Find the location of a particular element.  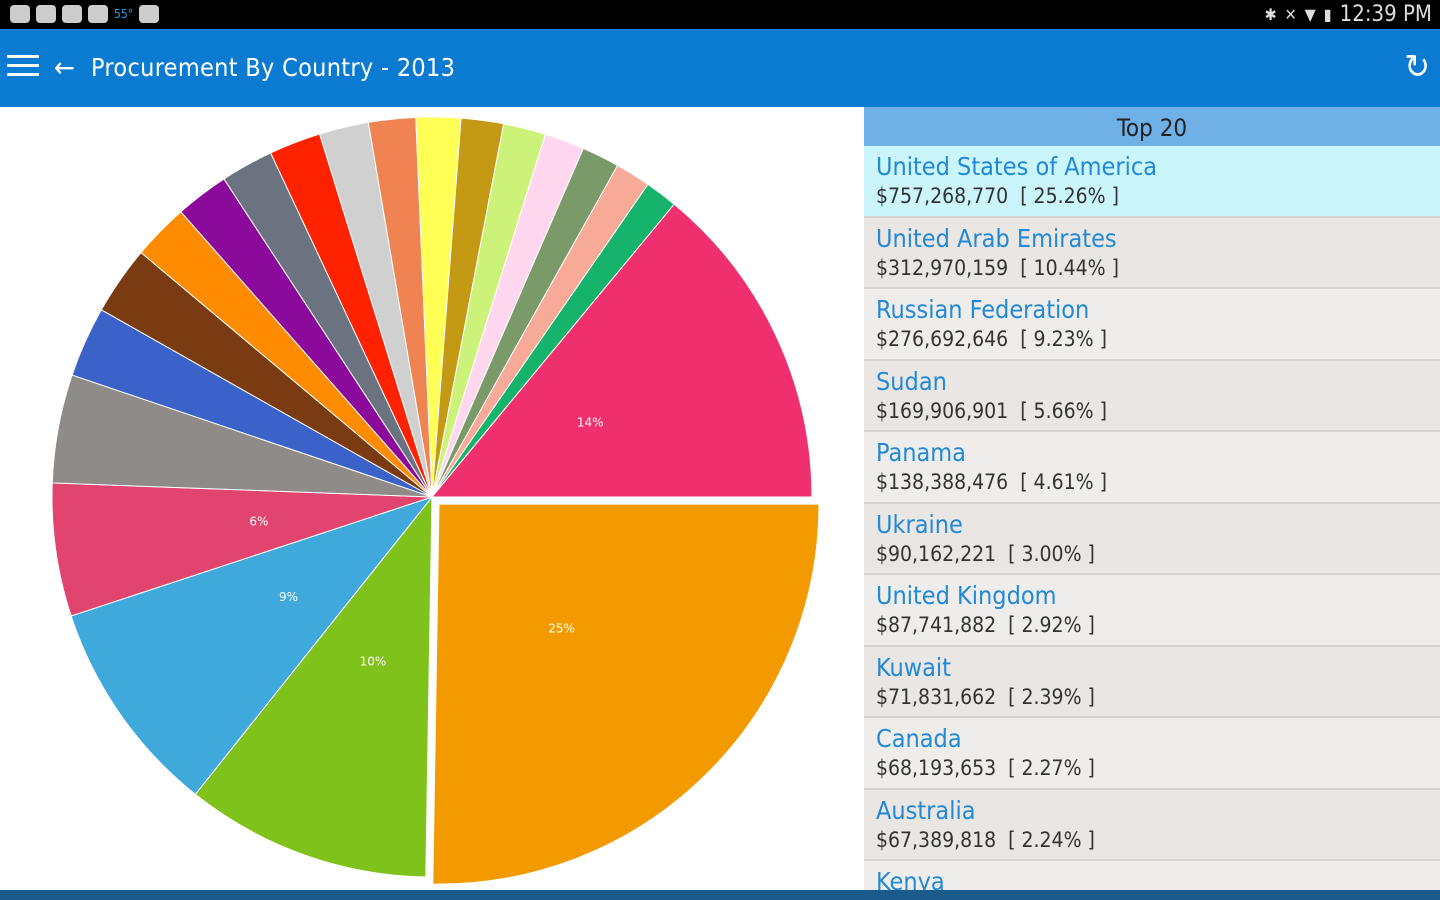

back-arrow-icon: ← is located at coordinates (65, 67).